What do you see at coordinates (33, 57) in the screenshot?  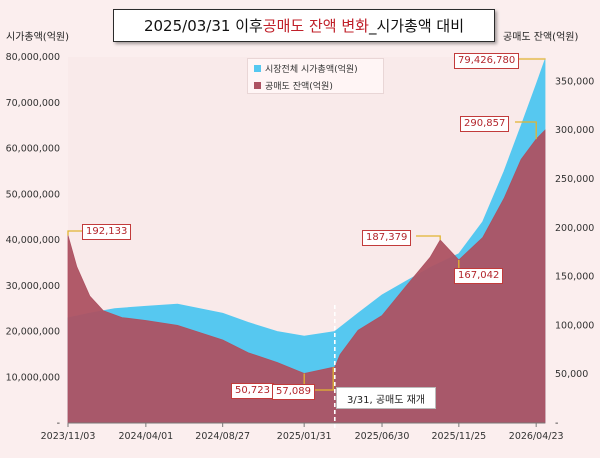 I see `left-tick-label: 80,000,000` at bounding box center [33, 57].